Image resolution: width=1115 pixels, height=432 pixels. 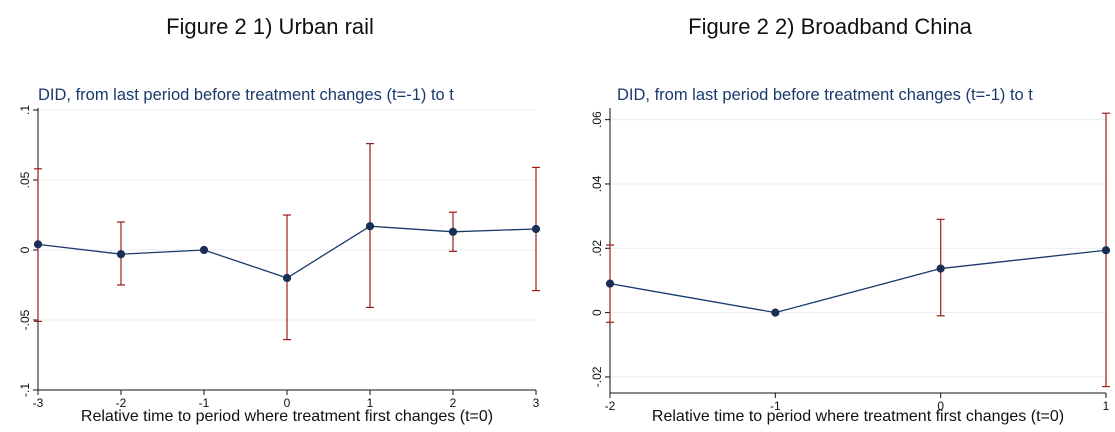 I want to click on figure-1-heading: Figure 2 1) Urban rail, so click(x=270, y=26).